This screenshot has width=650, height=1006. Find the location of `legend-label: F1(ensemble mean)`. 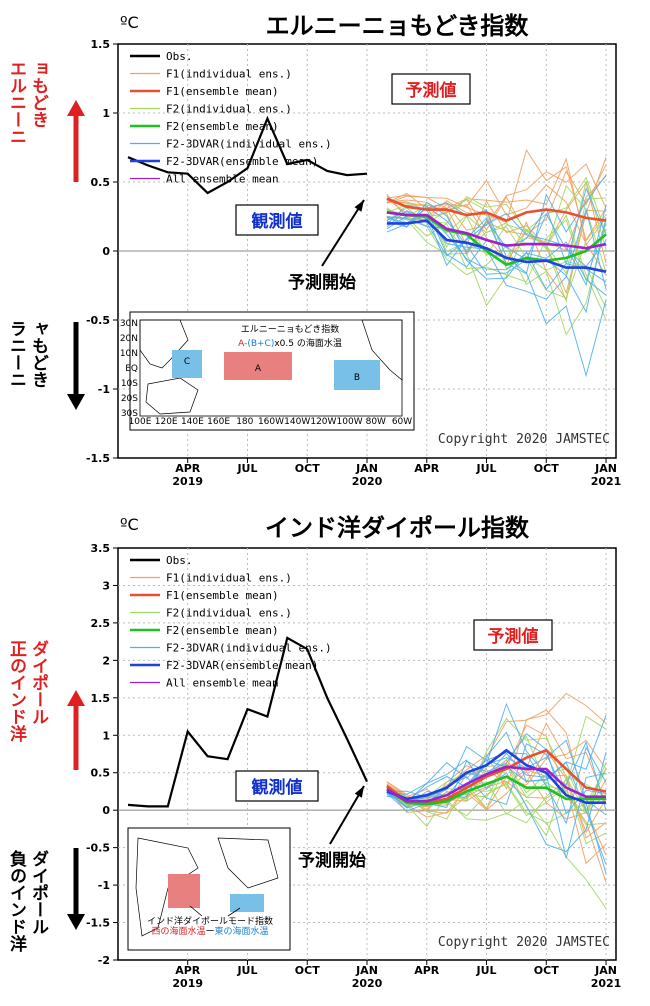

legend-label: F1(ensemble mean) is located at coordinates (222, 91).